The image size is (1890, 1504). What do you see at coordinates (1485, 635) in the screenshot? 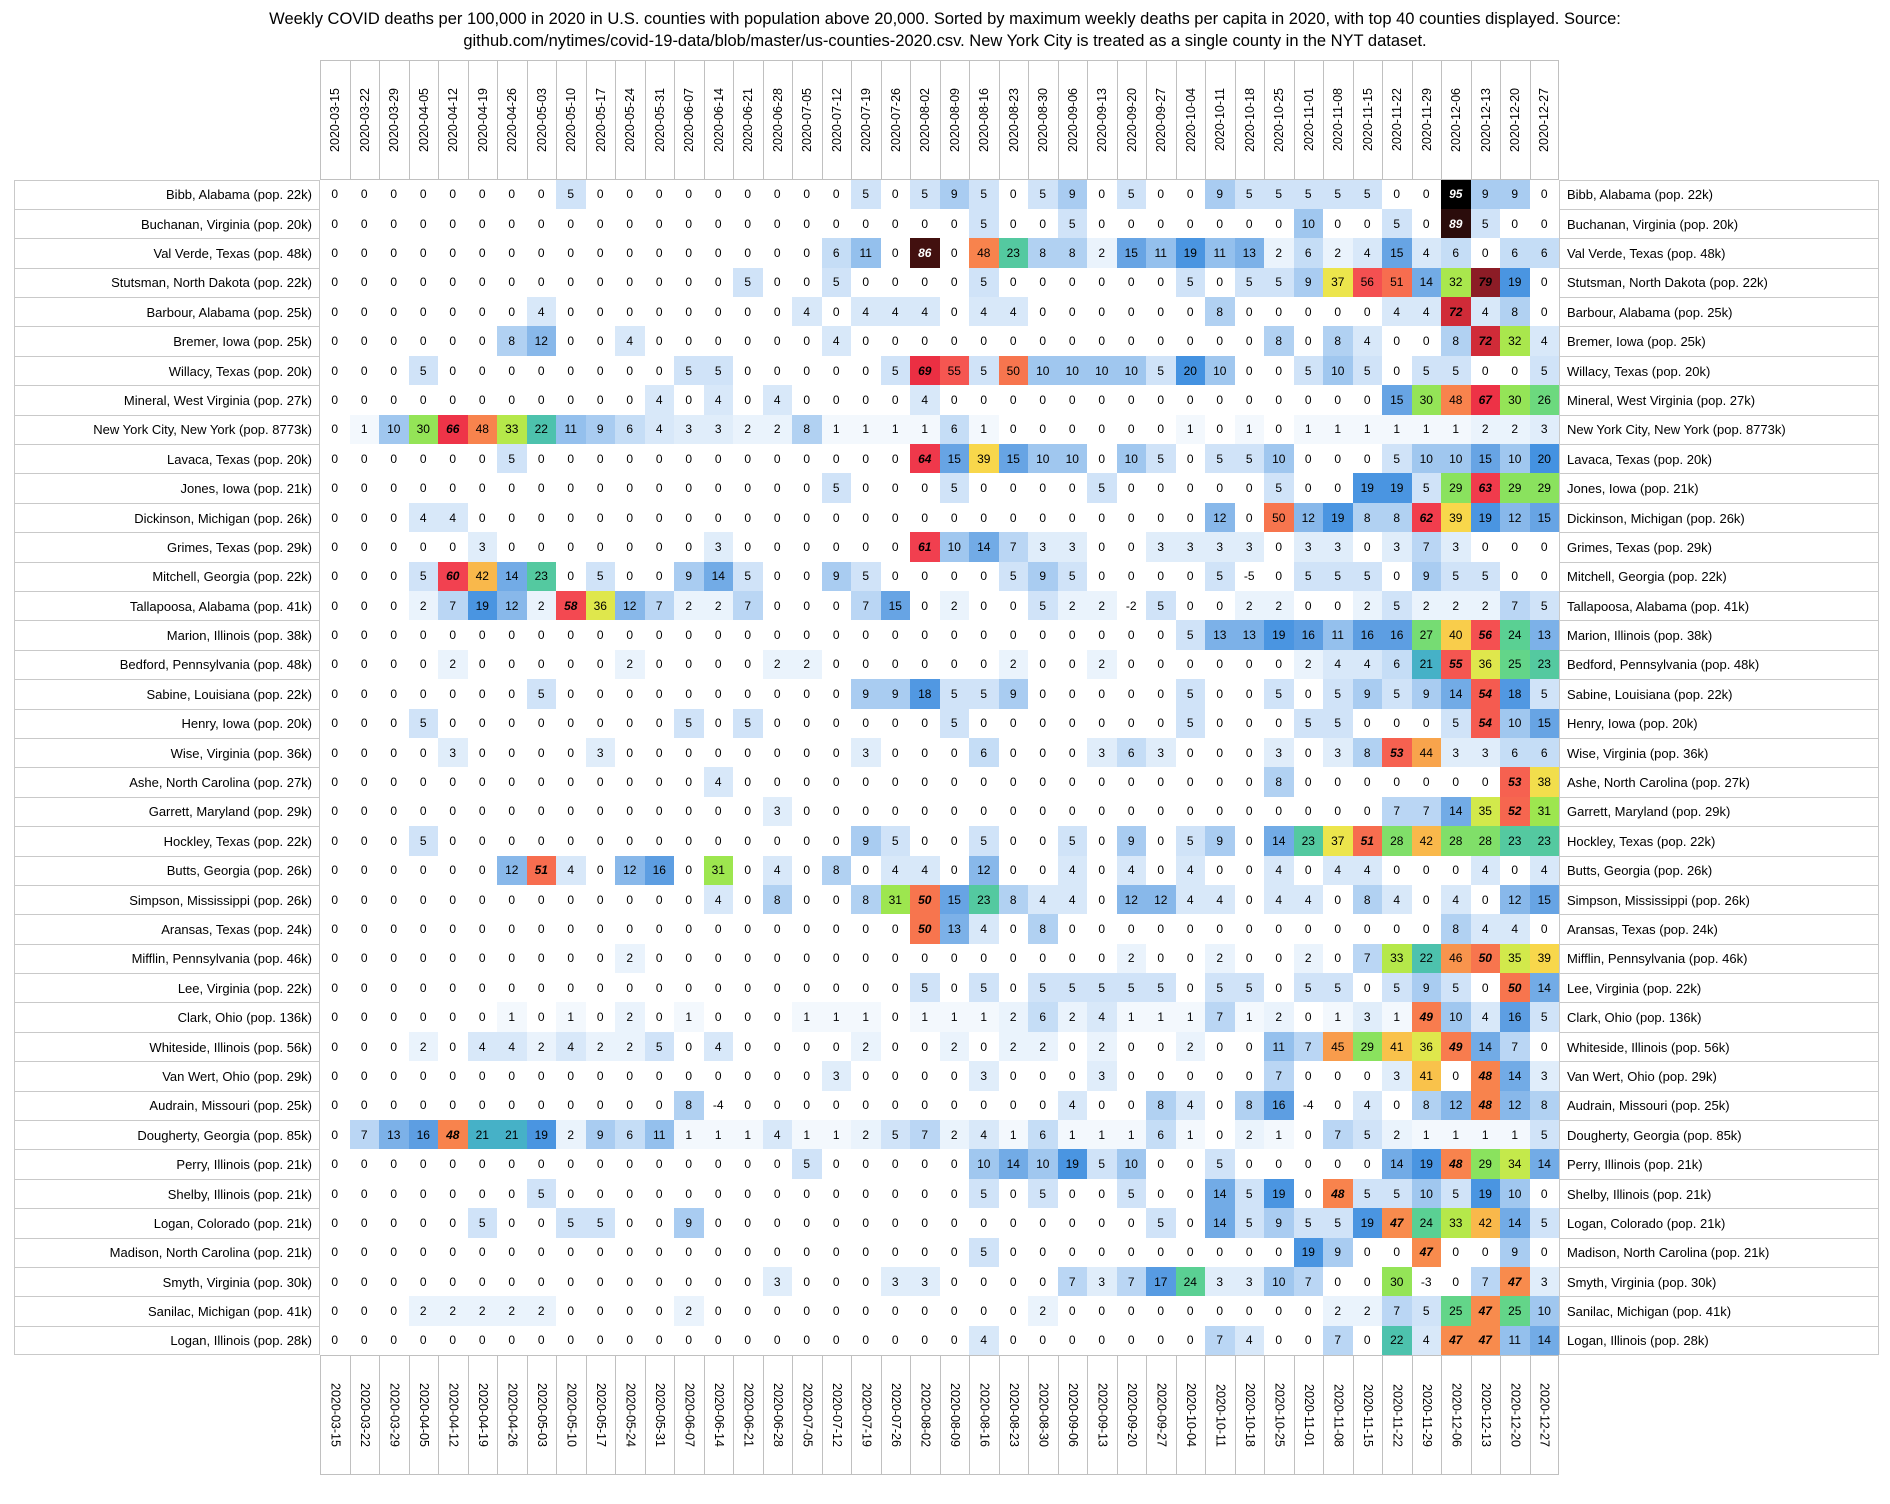
I see `heat-cell: 56` at bounding box center [1485, 635].